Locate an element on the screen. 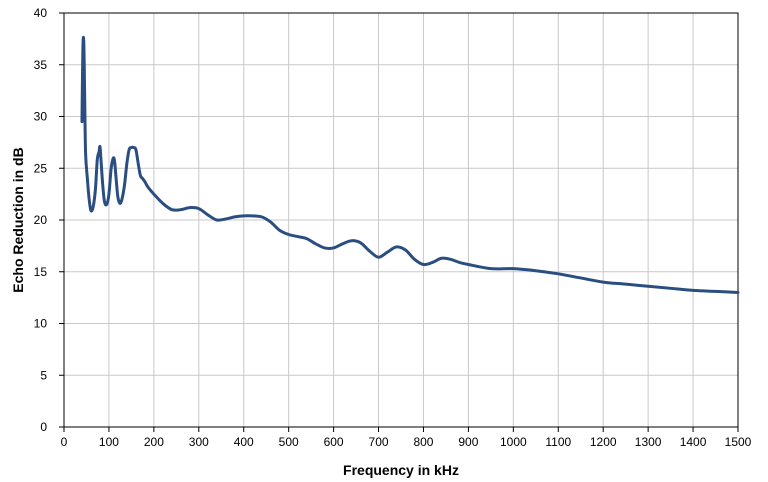 The height and width of the screenshot is (482, 768). x-tick-label: 1400 is located at coordinates (693, 442).